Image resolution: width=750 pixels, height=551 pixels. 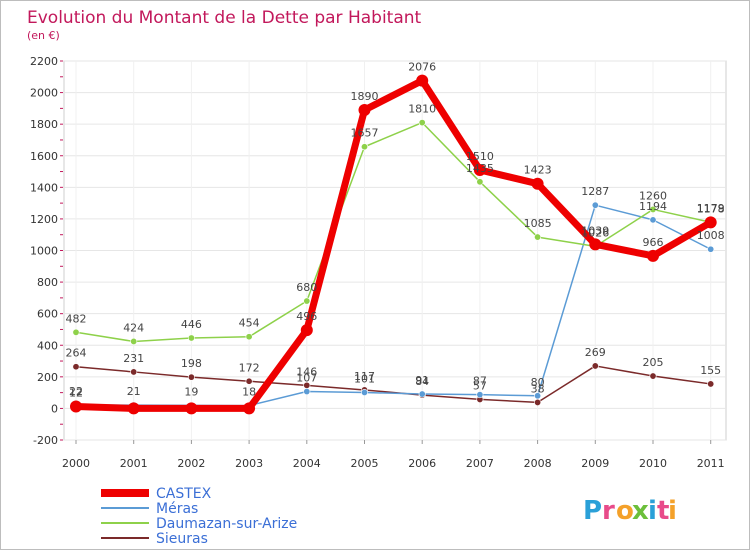 I want to click on data-label: 146, so click(x=306, y=371).